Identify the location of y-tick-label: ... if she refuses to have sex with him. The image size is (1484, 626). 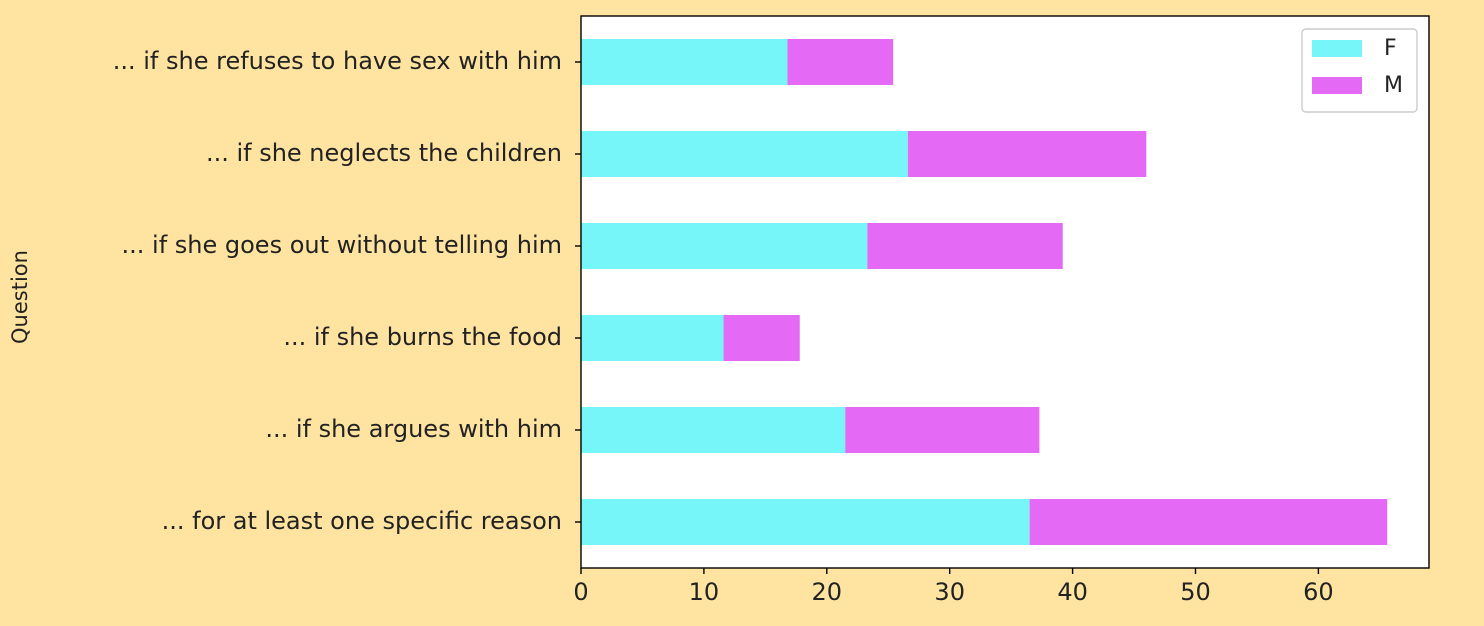
(337, 61).